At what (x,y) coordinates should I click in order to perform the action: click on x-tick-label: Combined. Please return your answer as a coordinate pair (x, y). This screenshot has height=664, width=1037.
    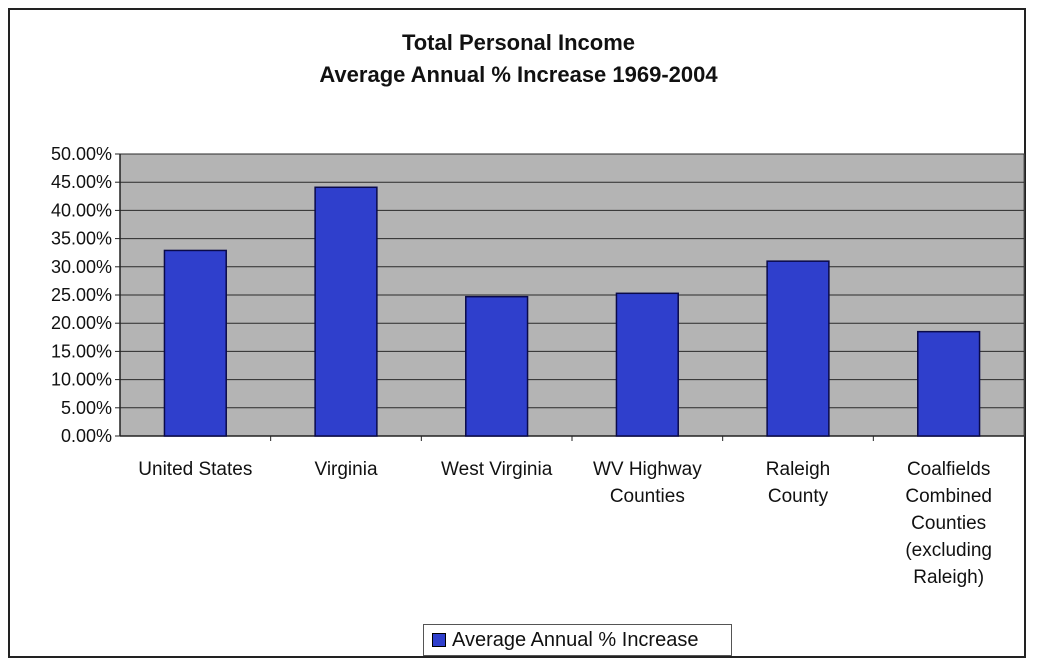
    Looking at the image, I should click on (948, 496).